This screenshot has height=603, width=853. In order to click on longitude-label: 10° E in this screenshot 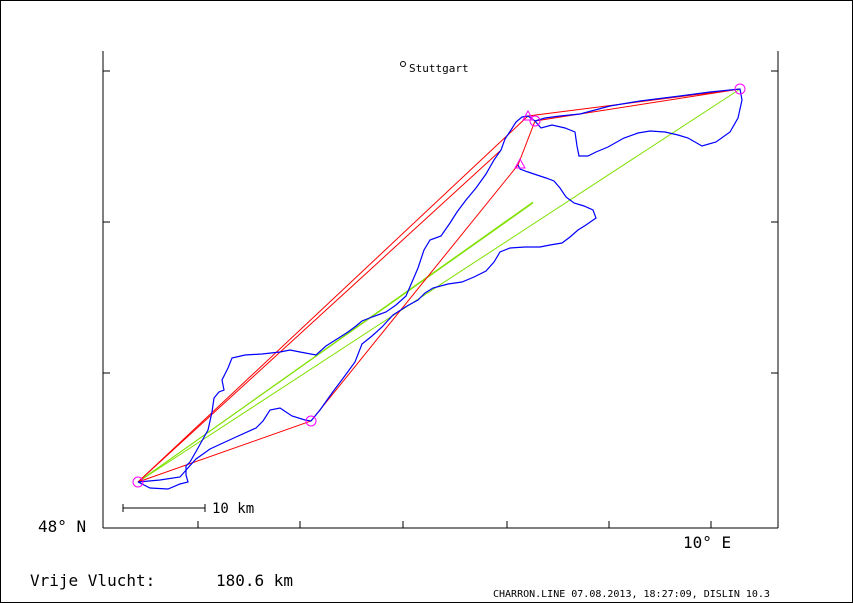, I will do `click(707, 542)`.